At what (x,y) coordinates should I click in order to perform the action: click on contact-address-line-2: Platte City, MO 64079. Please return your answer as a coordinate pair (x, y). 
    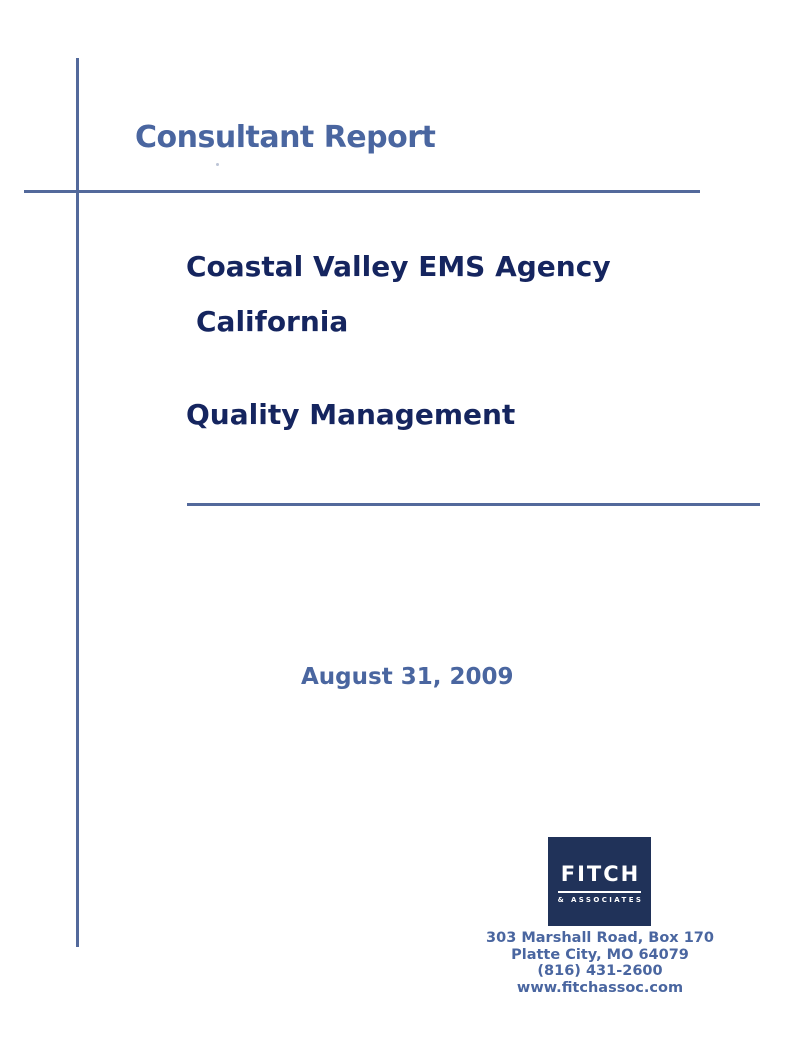
    Looking at the image, I should click on (600, 954).